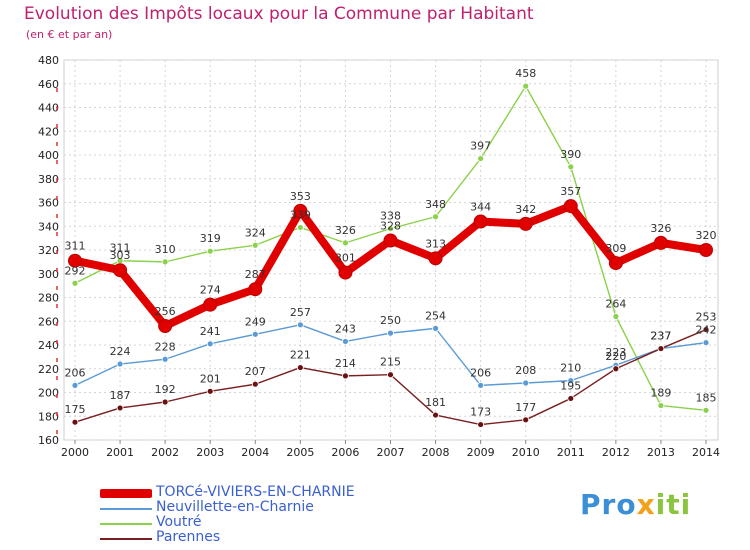 This screenshot has width=750, height=550. Describe the element at coordinates (210, 238) in the screenshot. I see `data-label: 319` at that location.